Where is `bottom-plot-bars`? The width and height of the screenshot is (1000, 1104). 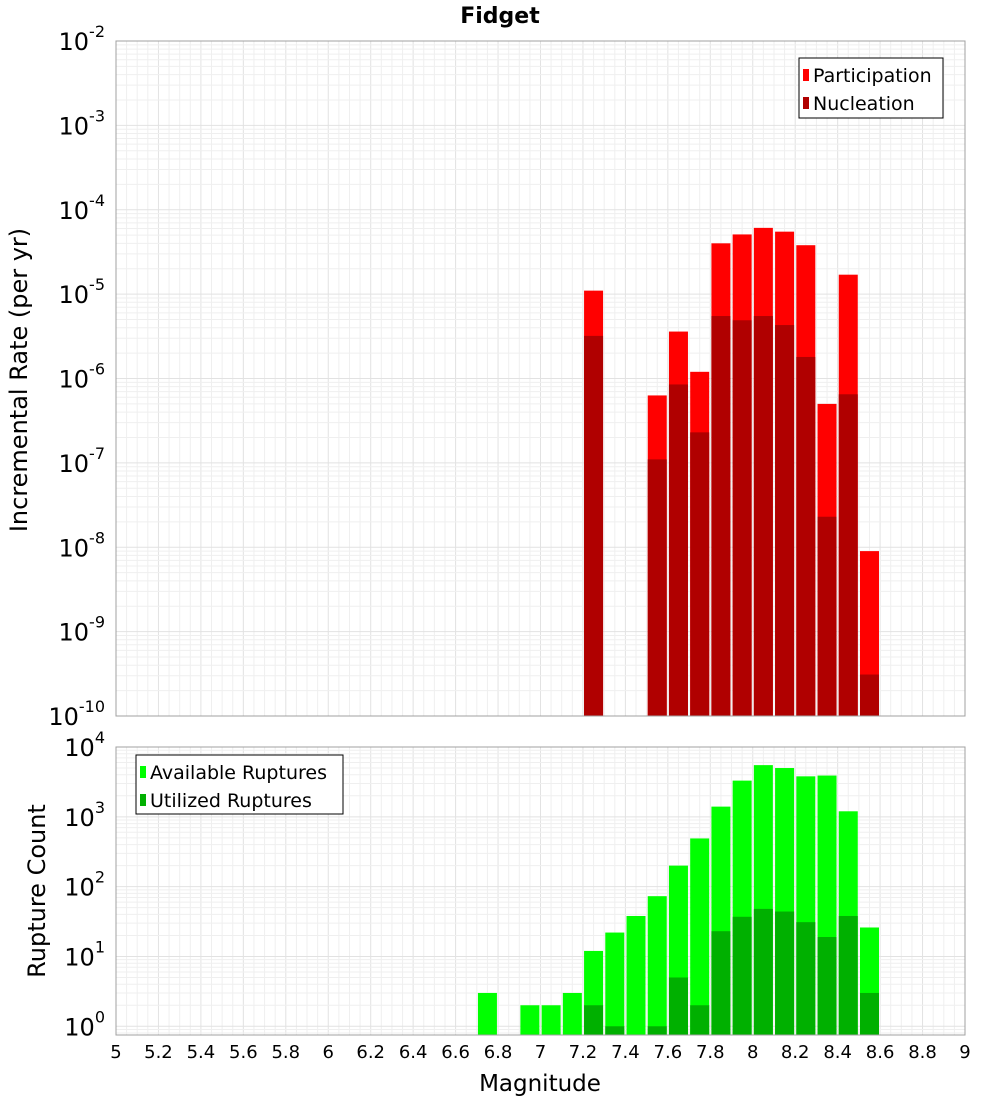
bottom-plot-bars is located at coordinates (678, 900).